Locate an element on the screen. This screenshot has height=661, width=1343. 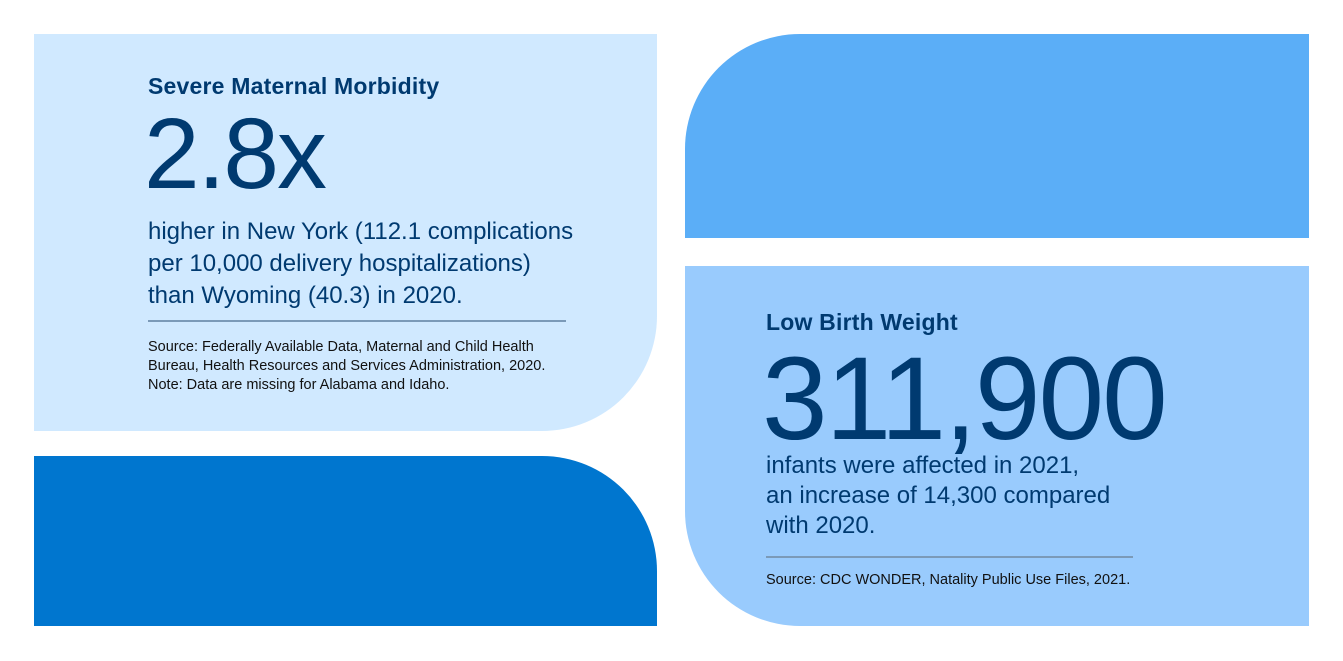
lbw-description-line: an increase of 14,300 compared is located at coordinates (938, 495).